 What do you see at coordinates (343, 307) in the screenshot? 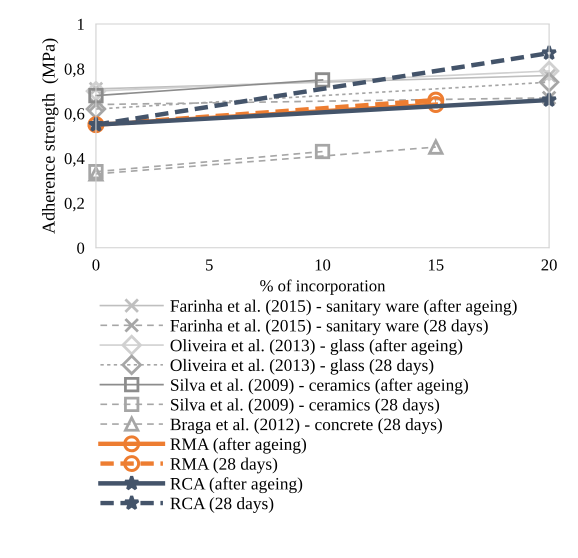
I see `legend-label: Farinha et al. (2015) - sanitary ware (after ageing)` at bounding box center [343, 307].